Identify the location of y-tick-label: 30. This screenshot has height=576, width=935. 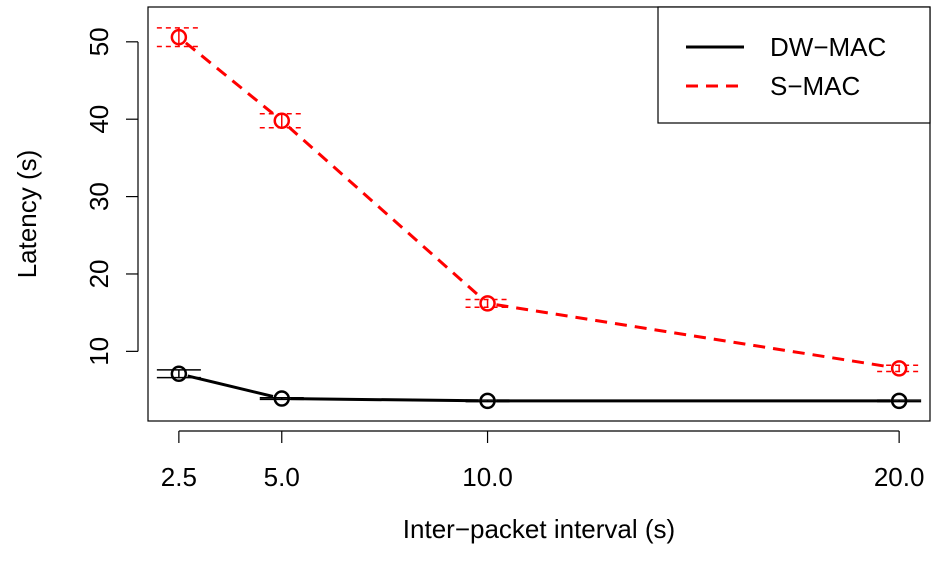
(99, 196).